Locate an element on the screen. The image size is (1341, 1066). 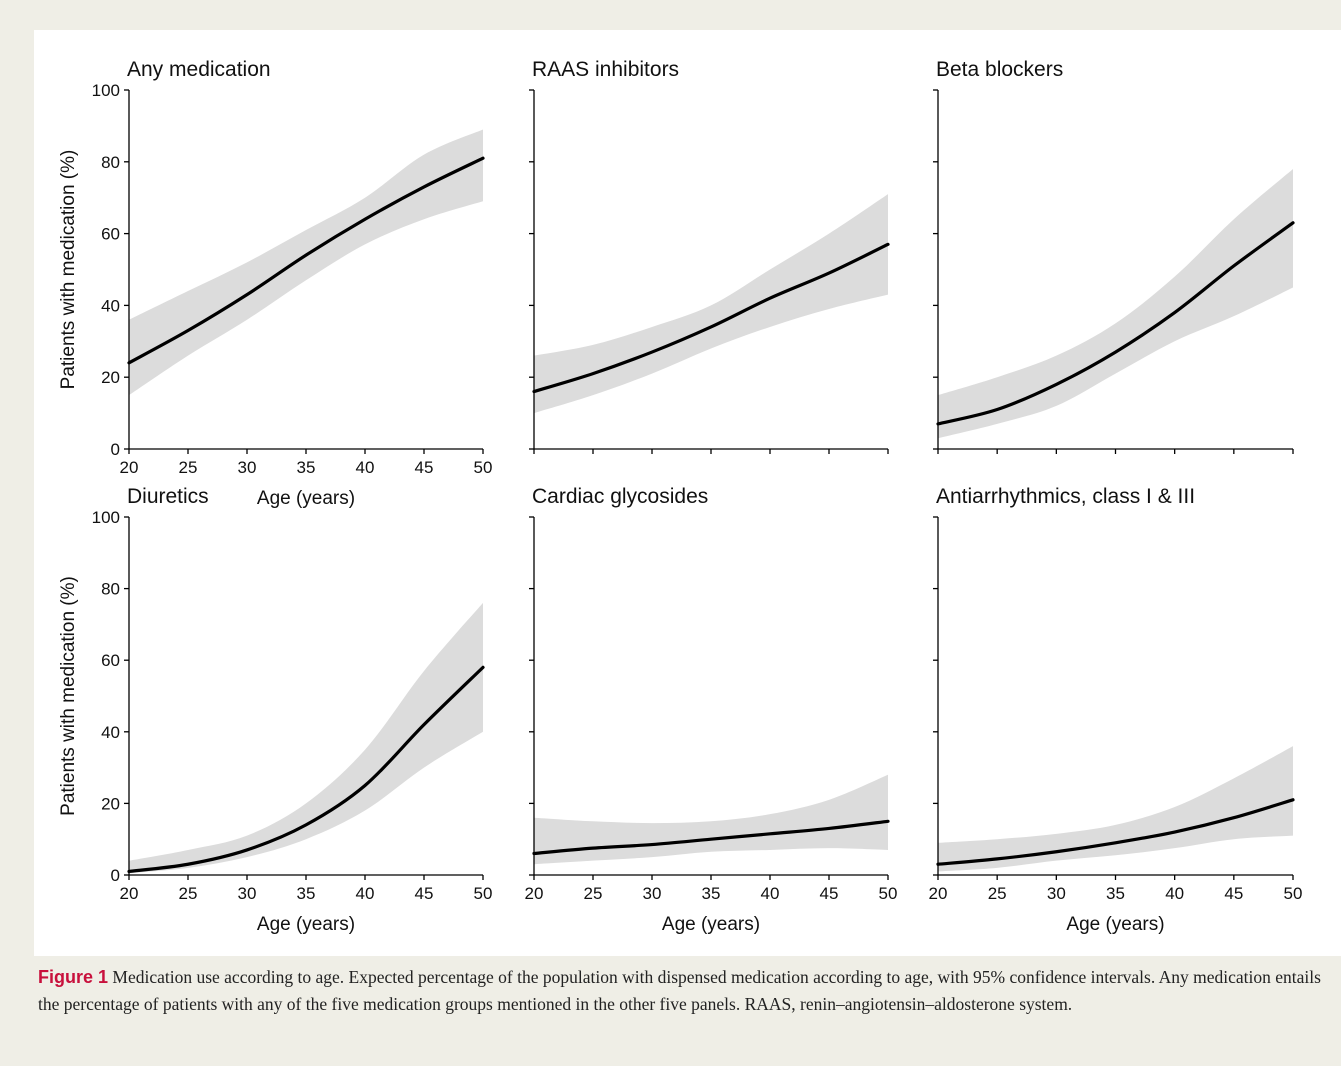
panel-title: Cardiac glycosides is located at coordinates (620, 496).